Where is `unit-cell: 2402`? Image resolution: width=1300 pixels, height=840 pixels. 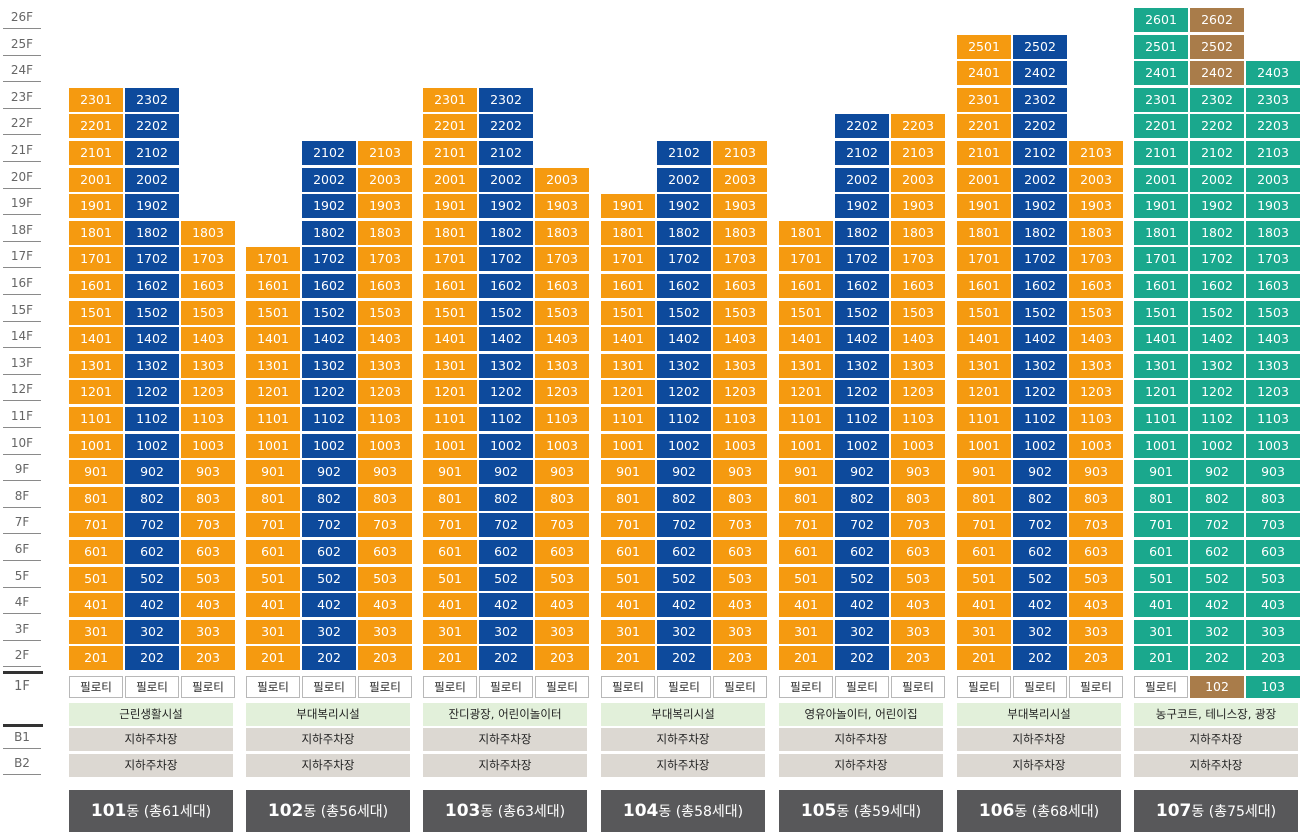 unit-cell: 2402 is located at coordinates (1217, 73).